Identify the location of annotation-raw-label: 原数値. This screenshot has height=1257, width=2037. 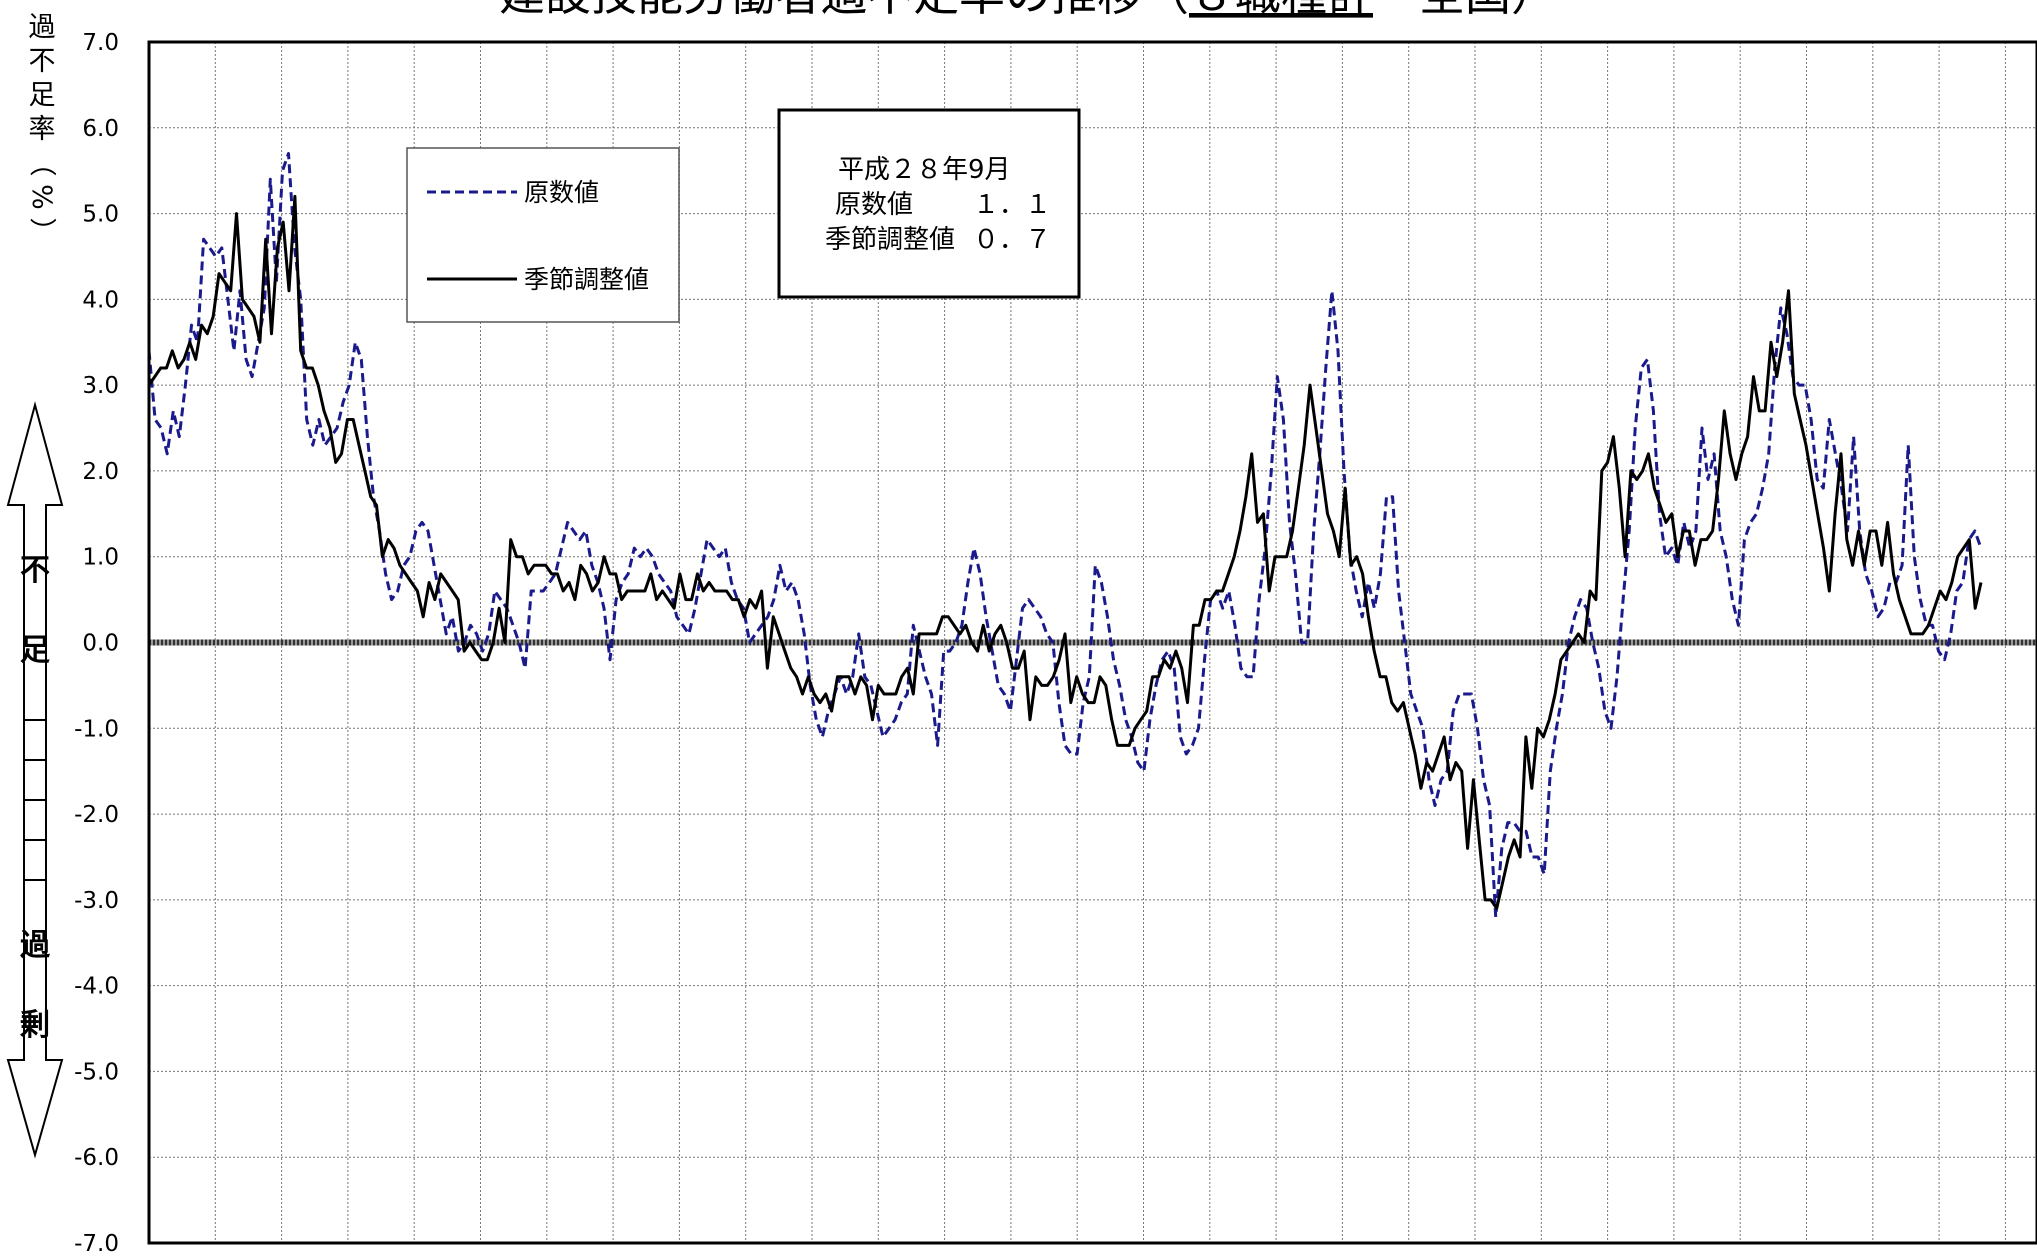
(874, 205).